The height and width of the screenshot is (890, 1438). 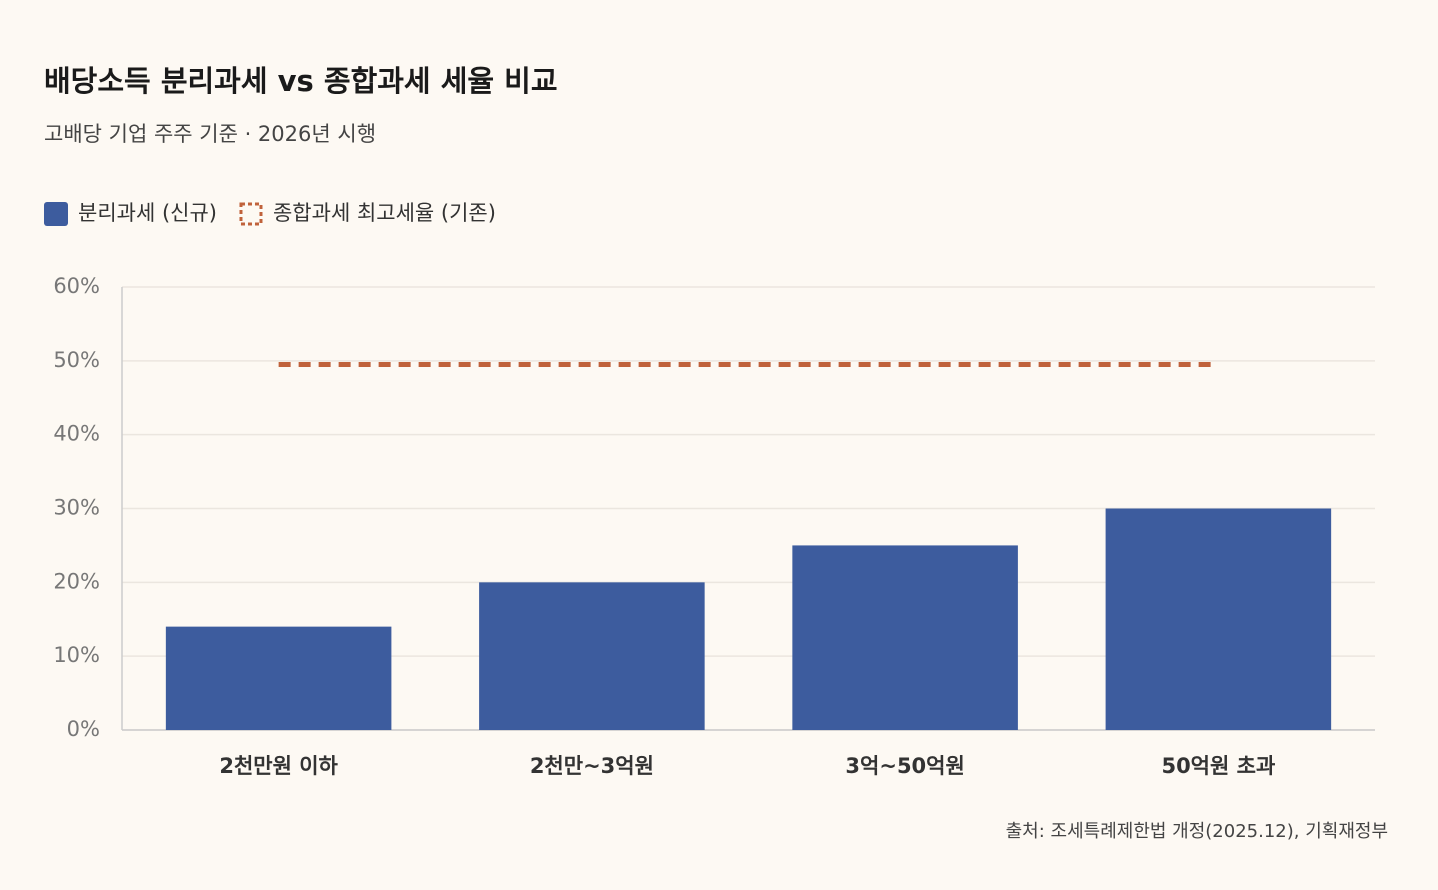 I want to click on chart-subtitle: 고배당 기업 주주 기준 · 2026년 시행, so click(x=210, y=134).